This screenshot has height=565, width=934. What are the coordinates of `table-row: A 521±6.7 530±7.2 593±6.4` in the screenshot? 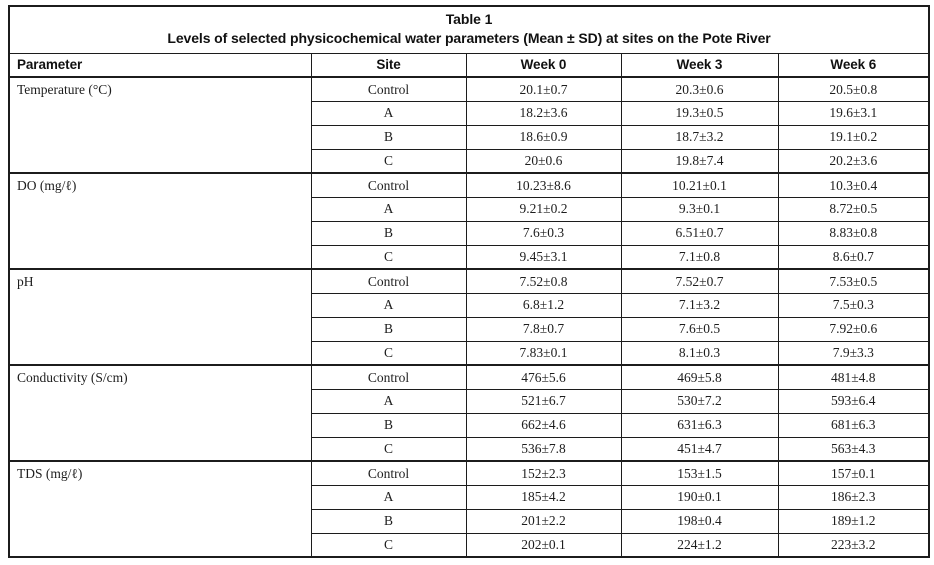 It's located at (469, 401).